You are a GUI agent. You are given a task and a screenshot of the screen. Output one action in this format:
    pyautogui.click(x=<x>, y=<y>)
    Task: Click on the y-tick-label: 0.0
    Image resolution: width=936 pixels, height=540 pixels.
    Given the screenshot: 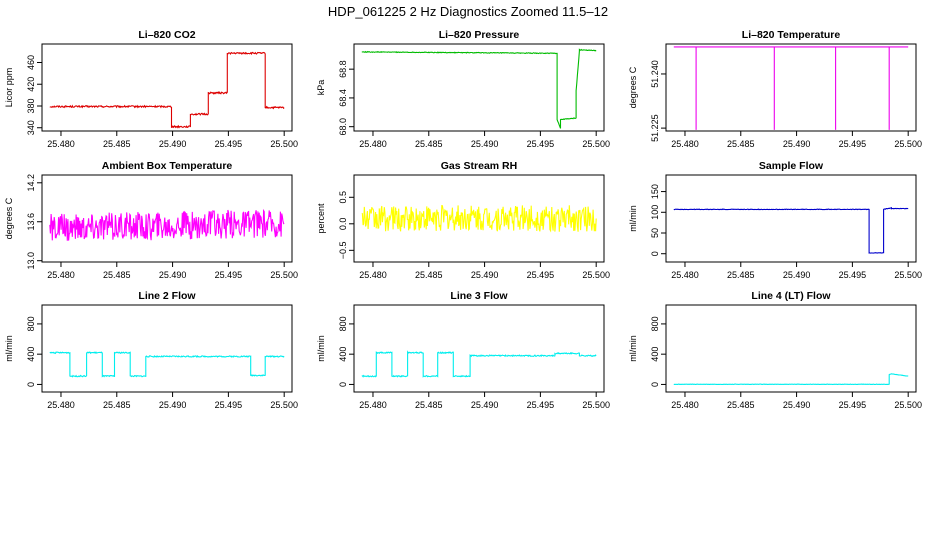 What is the action you would take?
    pyautogui.click(x=343, y=224)
    